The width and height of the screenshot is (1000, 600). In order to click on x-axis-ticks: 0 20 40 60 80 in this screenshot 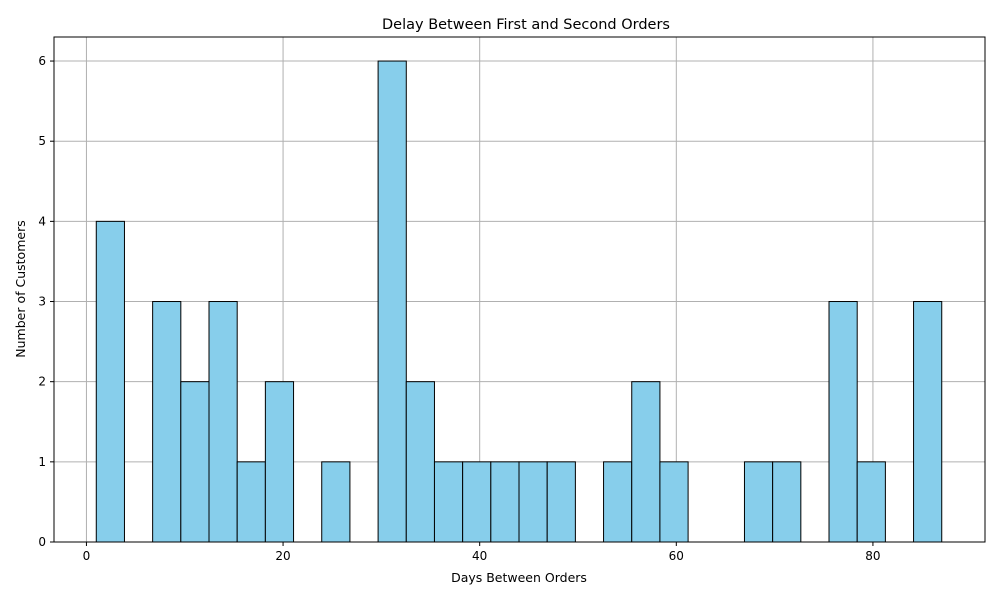, I will do `click(482, 552)`.